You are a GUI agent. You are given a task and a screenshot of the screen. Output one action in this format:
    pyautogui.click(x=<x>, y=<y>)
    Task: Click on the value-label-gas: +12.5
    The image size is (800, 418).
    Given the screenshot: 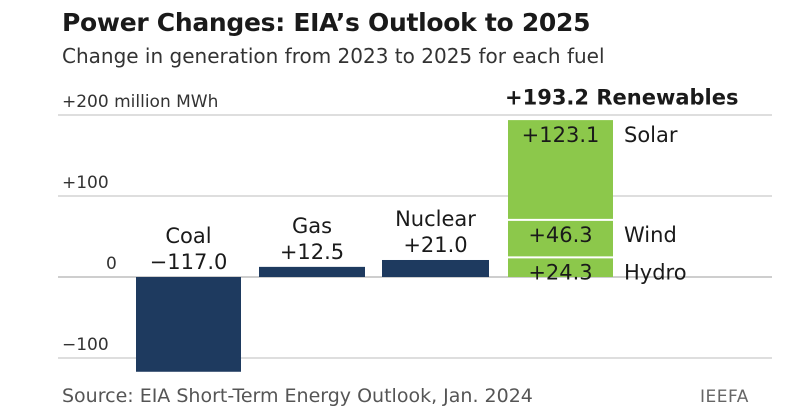 What is the action you would take?
    pyautogui.click(x=312, y=252)
    